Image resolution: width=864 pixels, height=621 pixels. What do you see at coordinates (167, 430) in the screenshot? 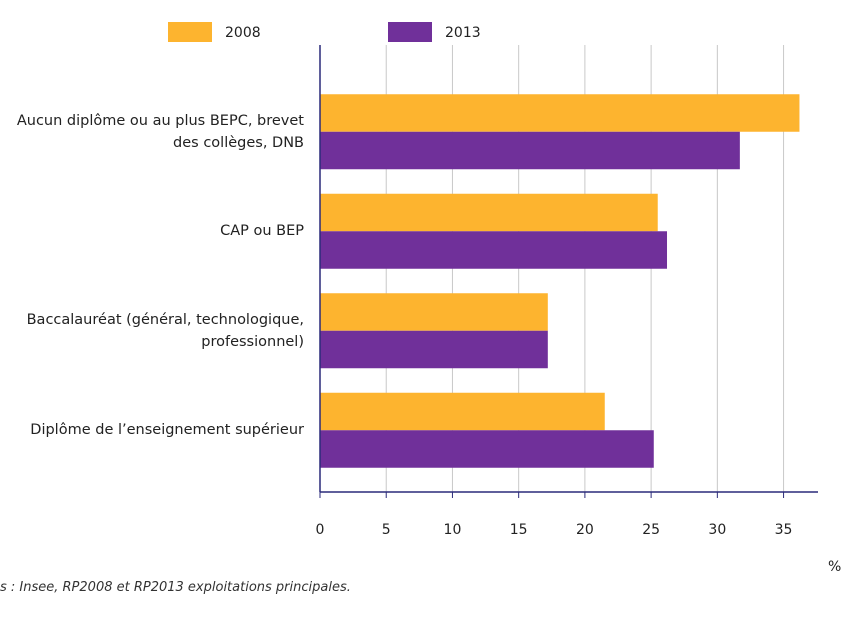
I see `category-label: Diplôme de l’enseignement supérieur` at bounding box center [167, 430].